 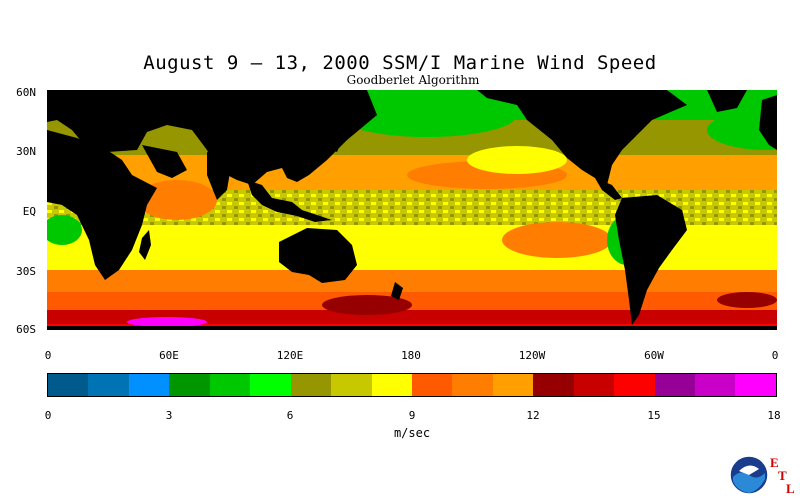 I want to click on lat-label-30s: 30S, so click(x=26, y=271).